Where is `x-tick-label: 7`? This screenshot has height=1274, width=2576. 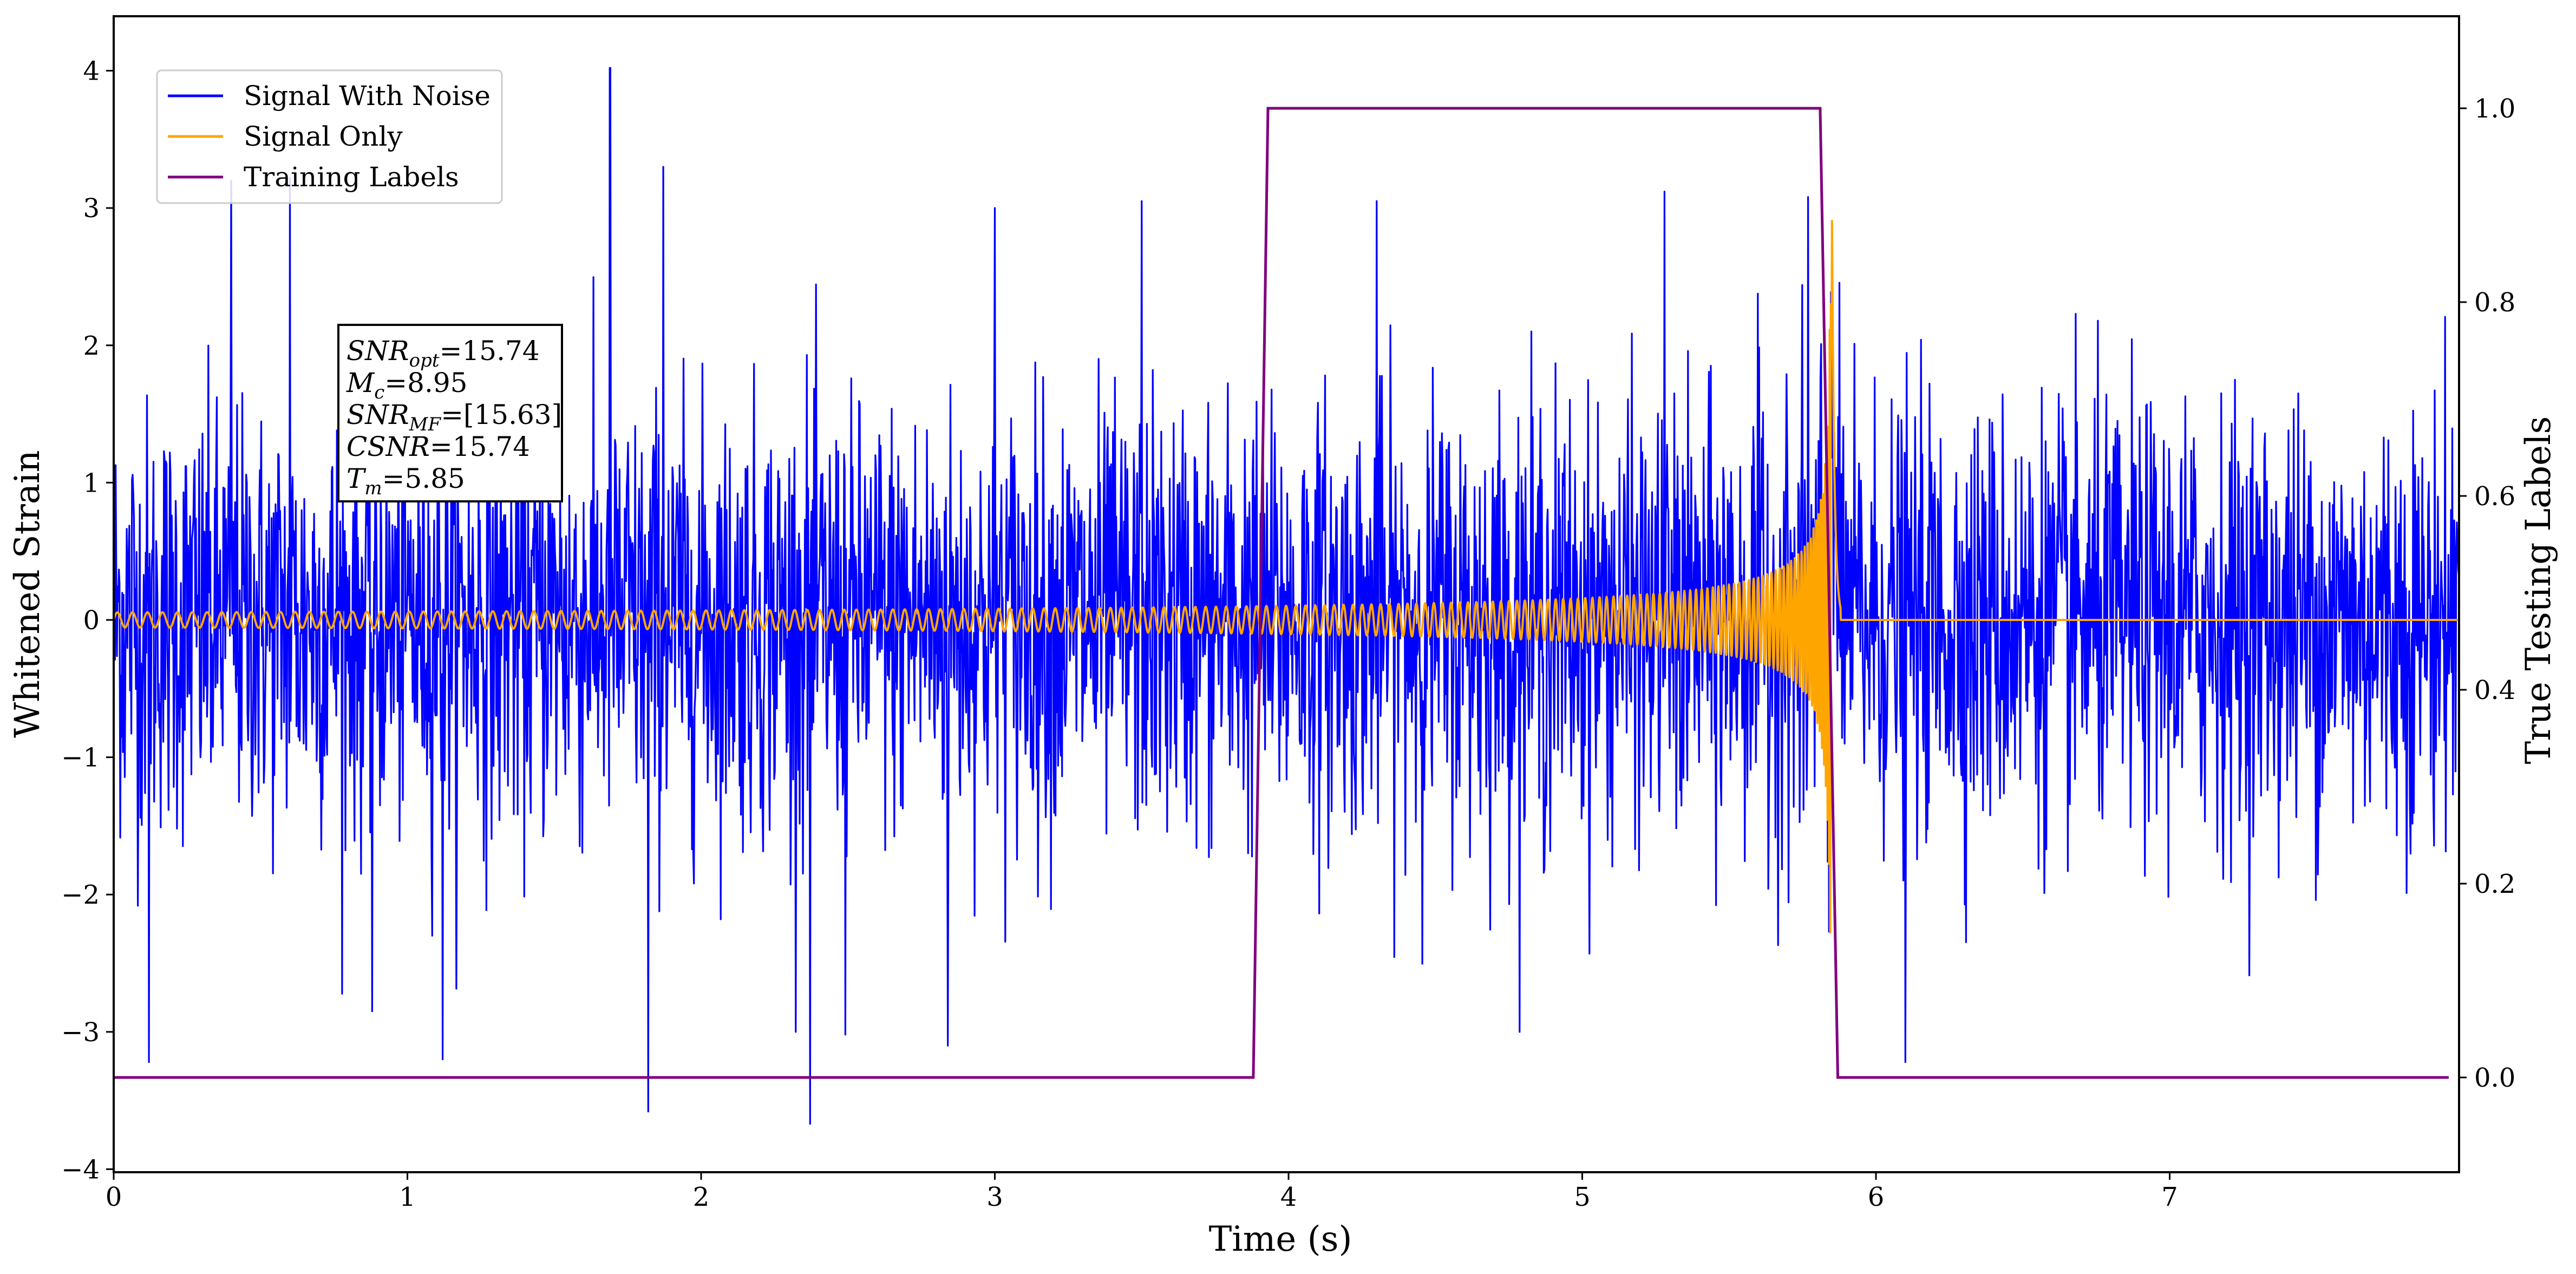 x-tick-label: 7 is located at coordinates (2169, 1197).